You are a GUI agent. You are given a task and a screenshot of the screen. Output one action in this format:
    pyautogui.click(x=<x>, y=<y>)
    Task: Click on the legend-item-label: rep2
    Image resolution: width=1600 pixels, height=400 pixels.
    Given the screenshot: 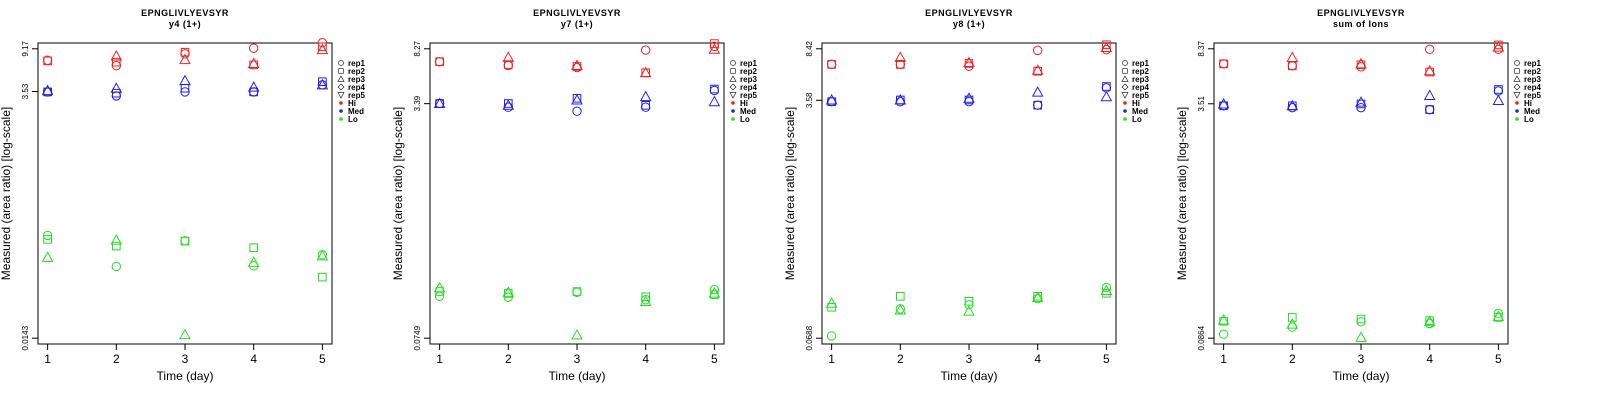 What is the action you would take?
    pyautogui.click(x=356, y=71)
    